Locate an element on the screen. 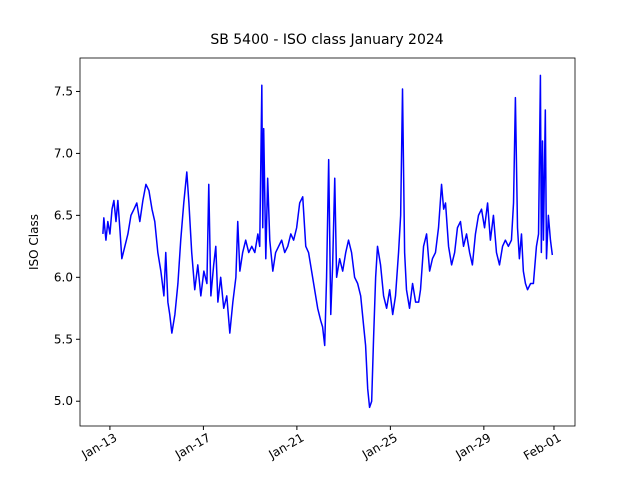 The image size is (640, 480). y-axis-label: ISO Class is located at coordinates (34, 242).